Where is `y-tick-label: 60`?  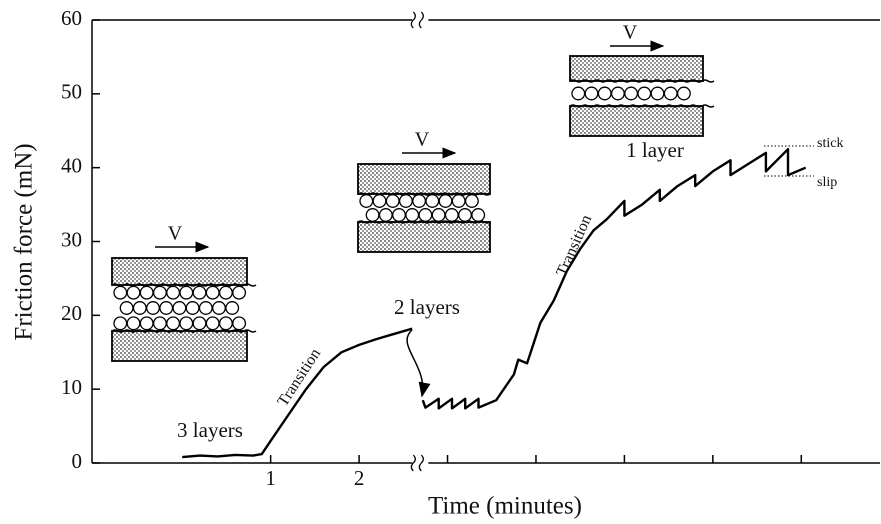
y-tick-label: 60 is located at coordinates (71, 18).